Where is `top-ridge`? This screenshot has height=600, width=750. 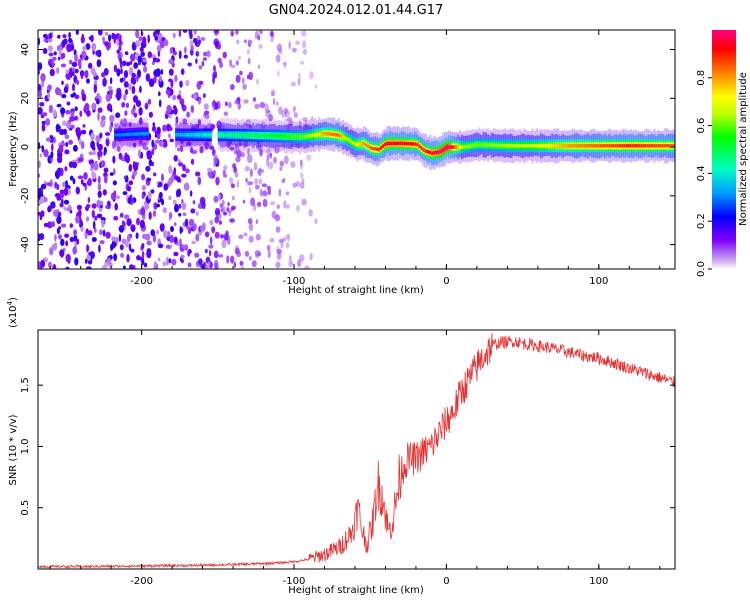
top-ridge is located at coordinates (394, 143).